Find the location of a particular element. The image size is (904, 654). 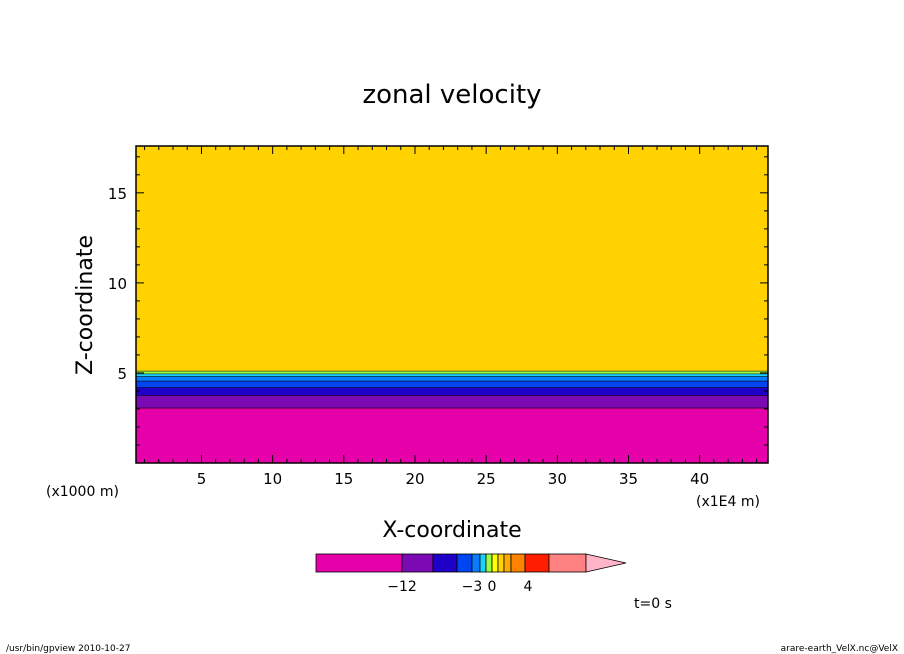

colorbar-arrow is located at coordinates (606, 563).